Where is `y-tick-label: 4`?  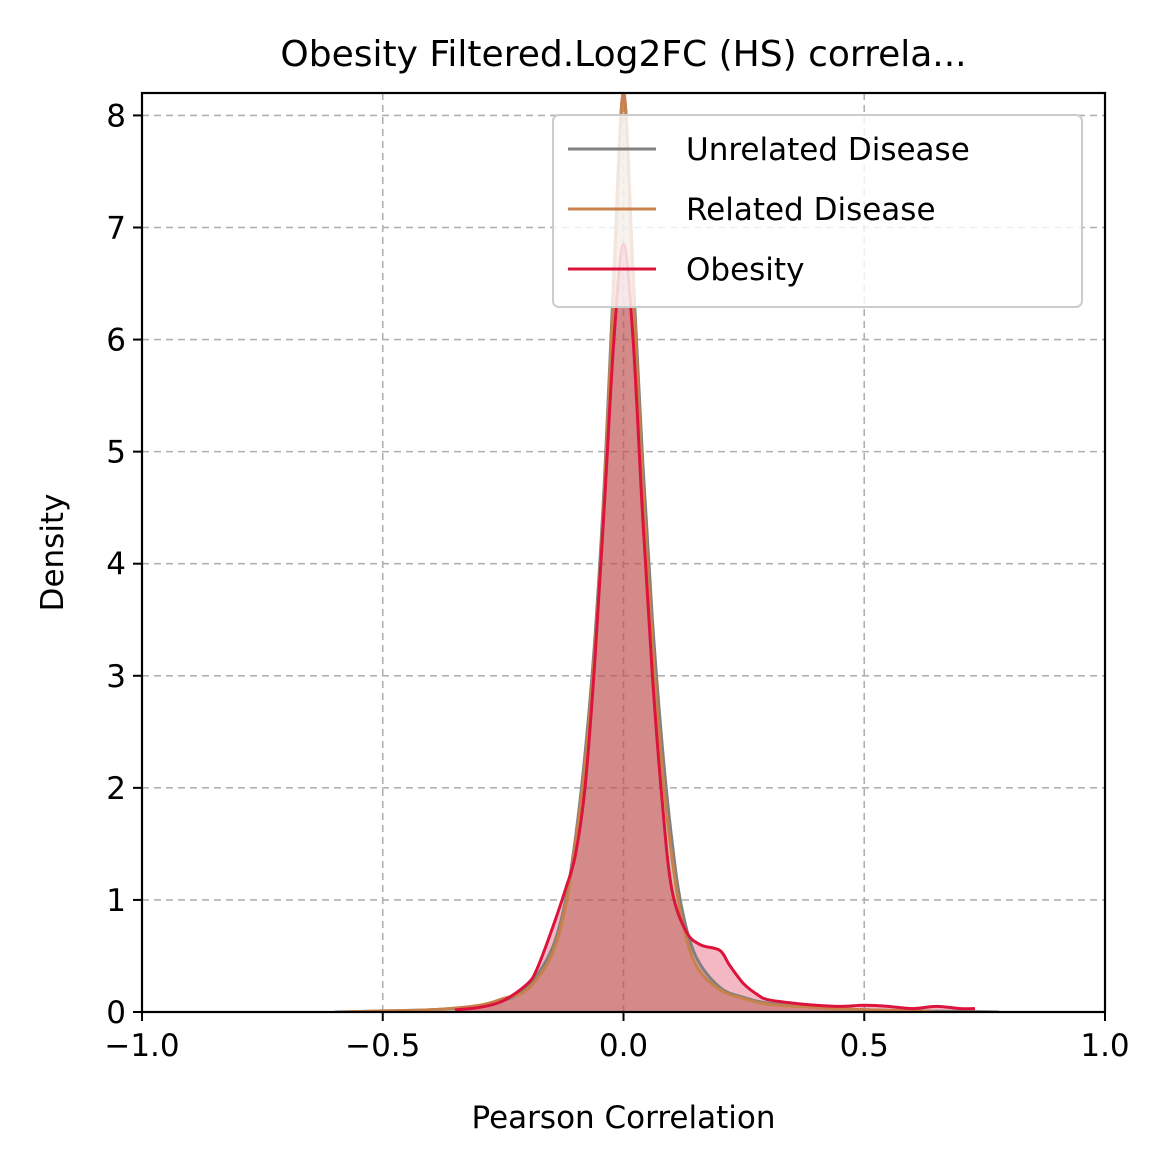
y-tick-label: 4 is located at coordinates (116, 565).